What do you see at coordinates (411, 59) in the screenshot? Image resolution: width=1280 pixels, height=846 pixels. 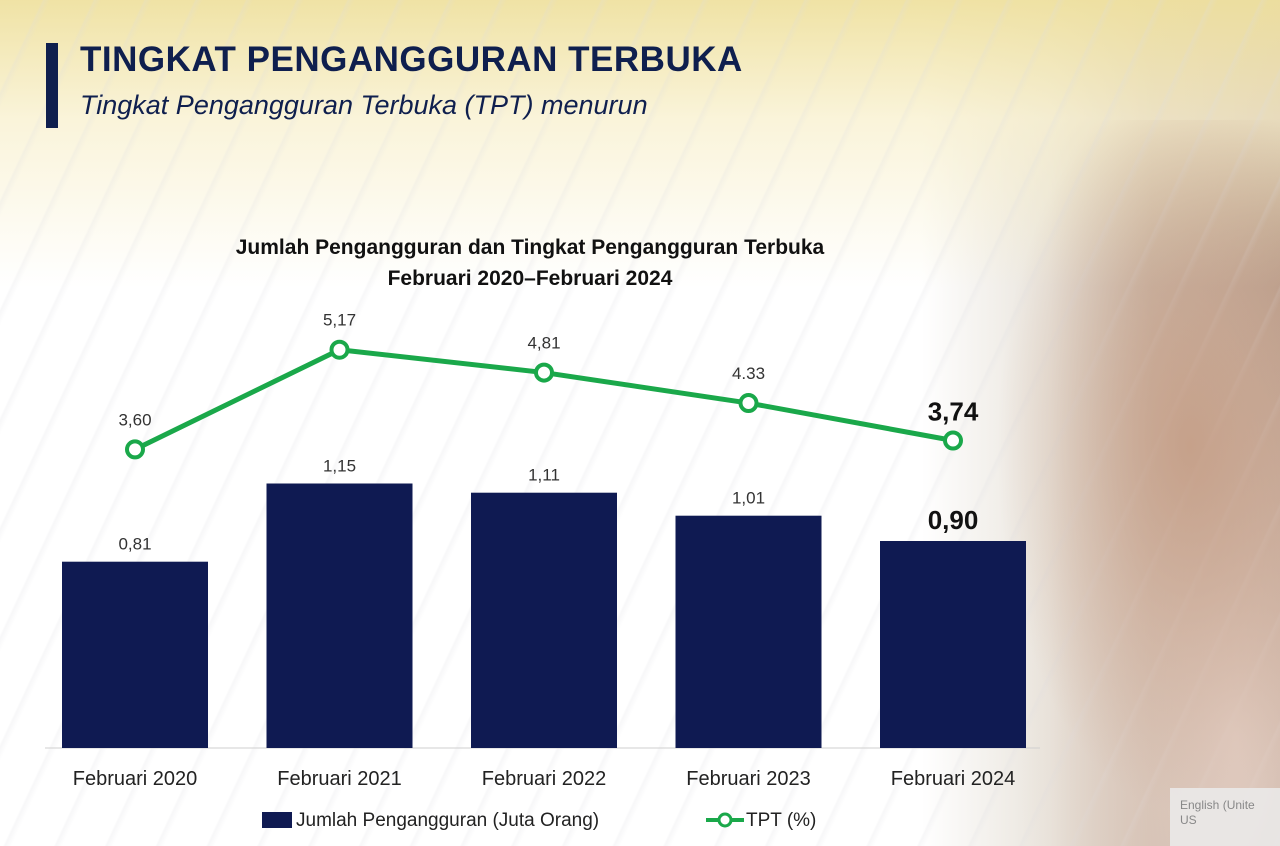 I see `page-title: TINGKAT PENGANGGURAN TERBUKA` at bounding box center [411, 59].